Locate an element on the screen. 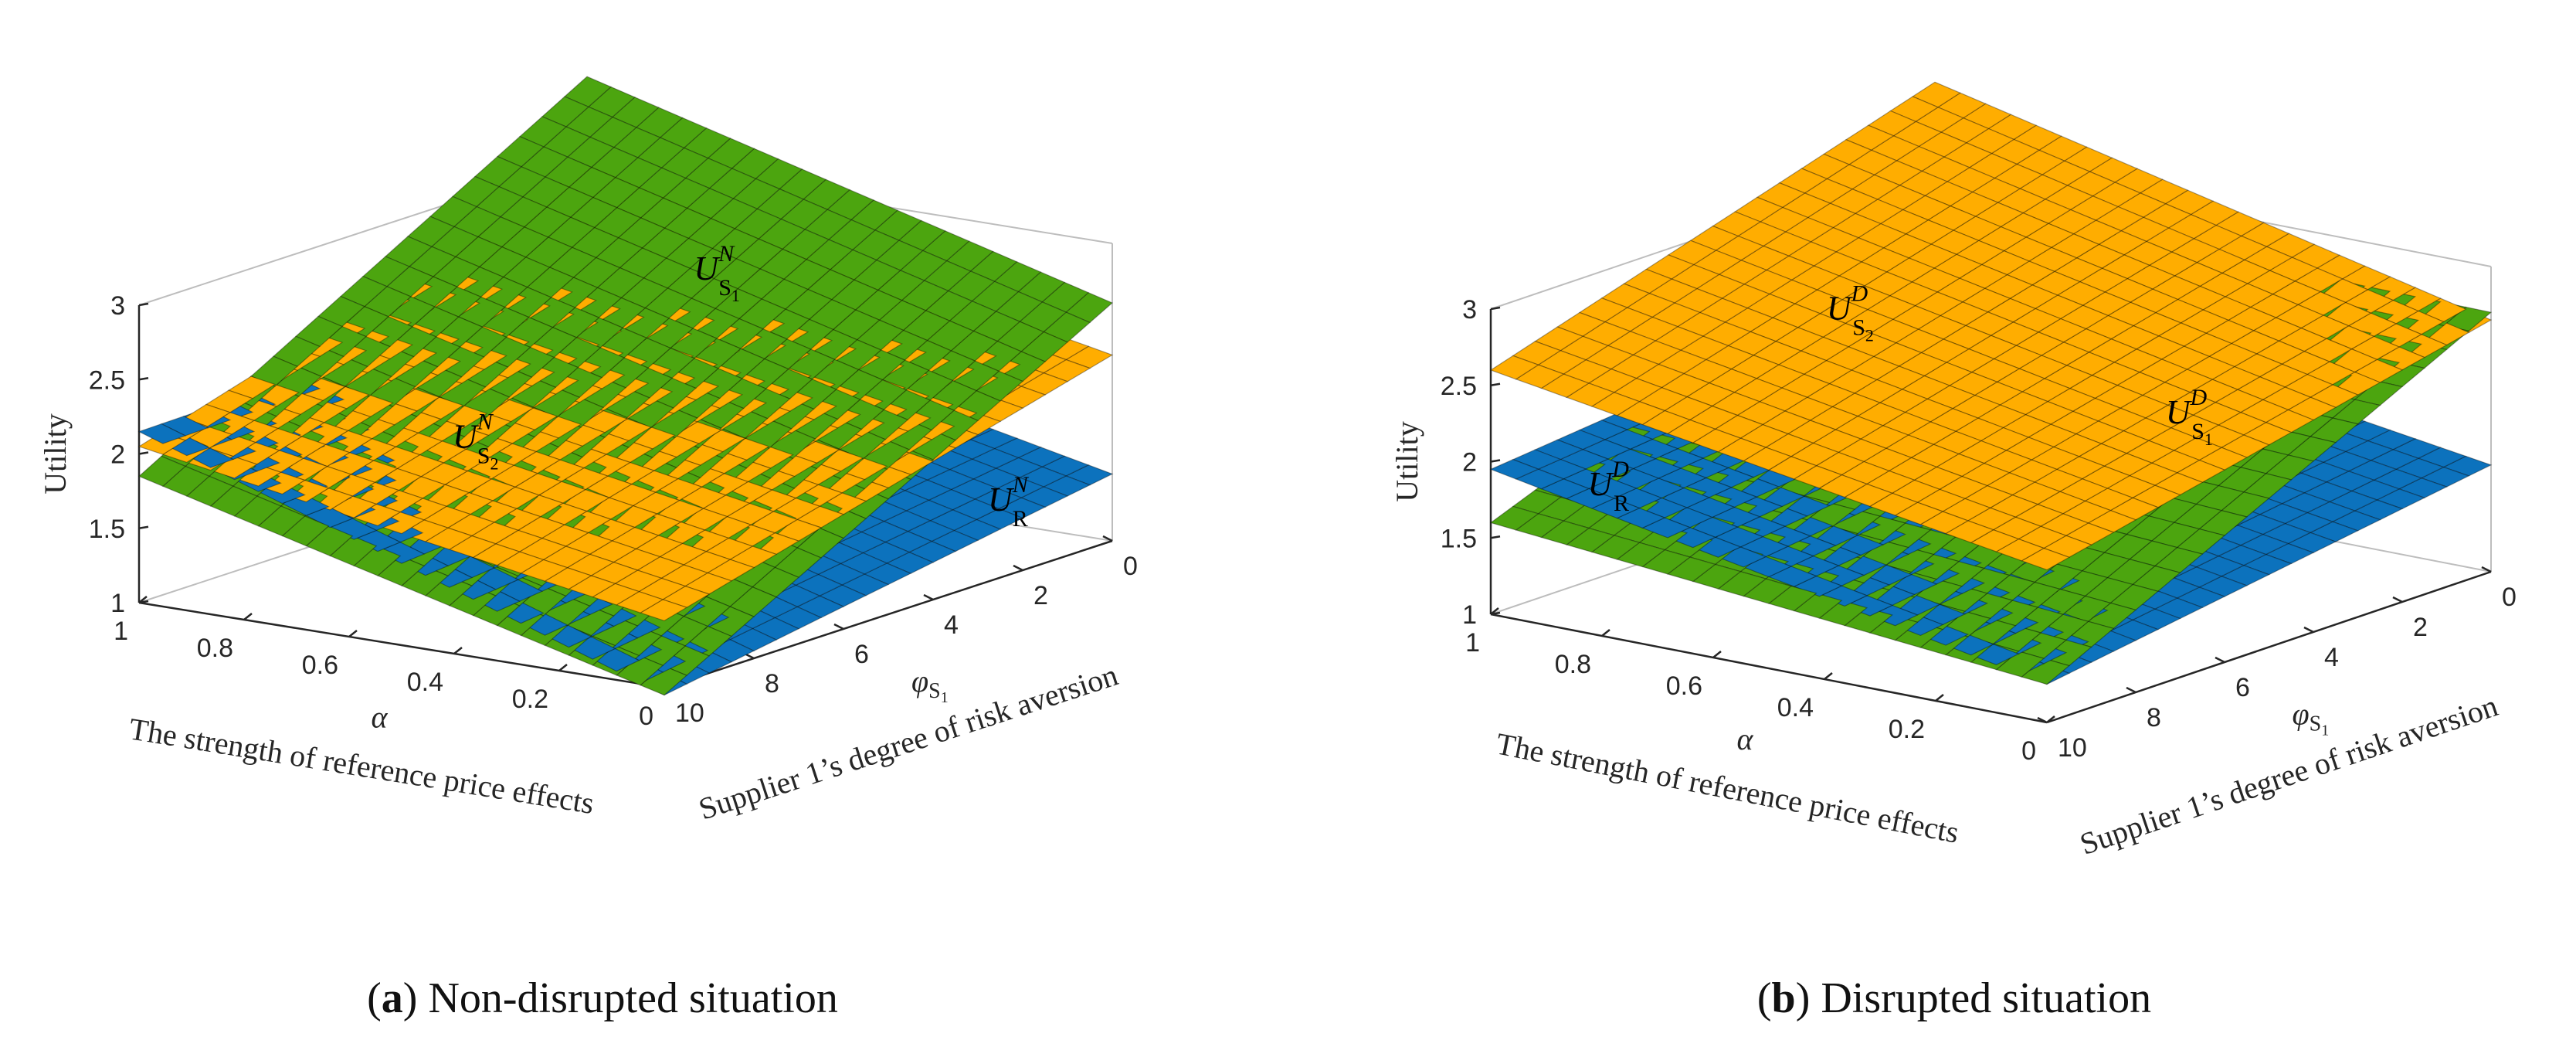 The height and width of the screenshot is (1057, 2576). surface-label-U_S2^D: UD S2 is located at coordinates (1851, 312).